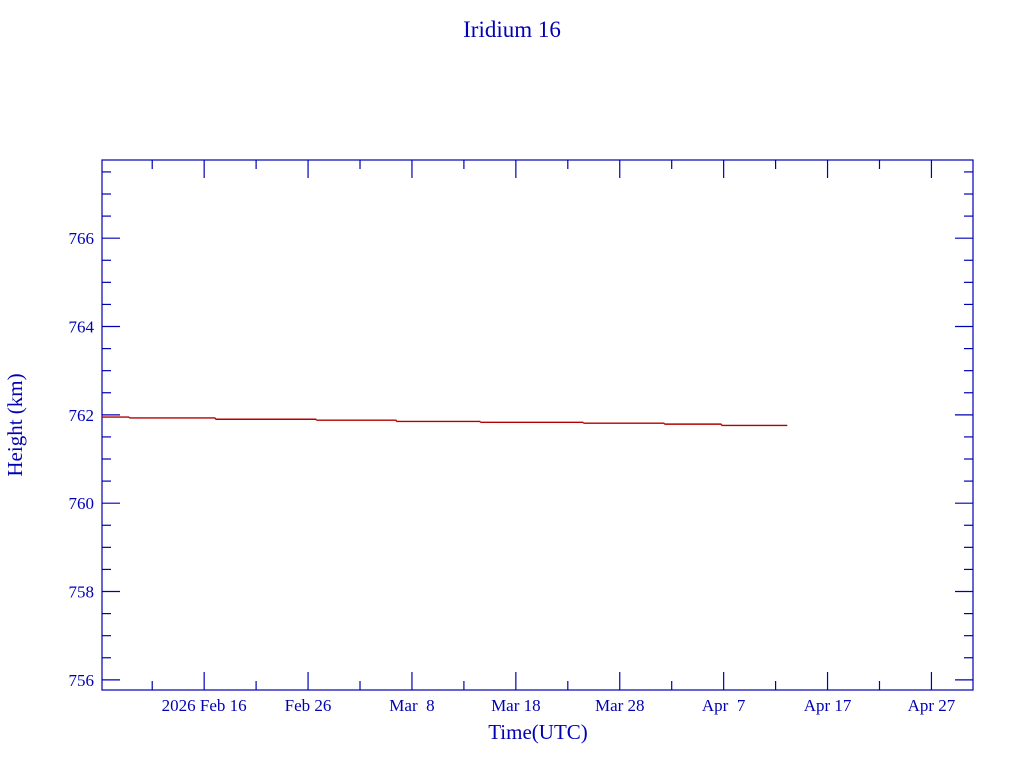 The height and width of the screenshot is (768, 1024). What do you see at coordinates (82, 592) in the screenshot?
I see `y-tick-label: 758` at bounding box center [82, 592].